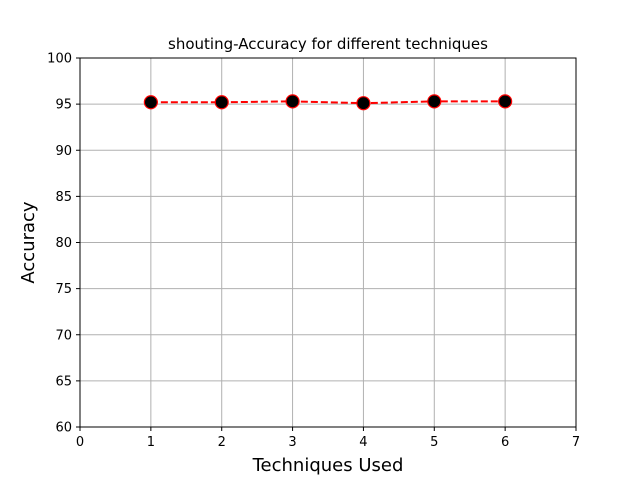 This screenshot has width=640, height=480. What do you see at coordinates (63, 151) in the screenshot?
I see `y-tick-label: 90` at bounding box center [63, 151].